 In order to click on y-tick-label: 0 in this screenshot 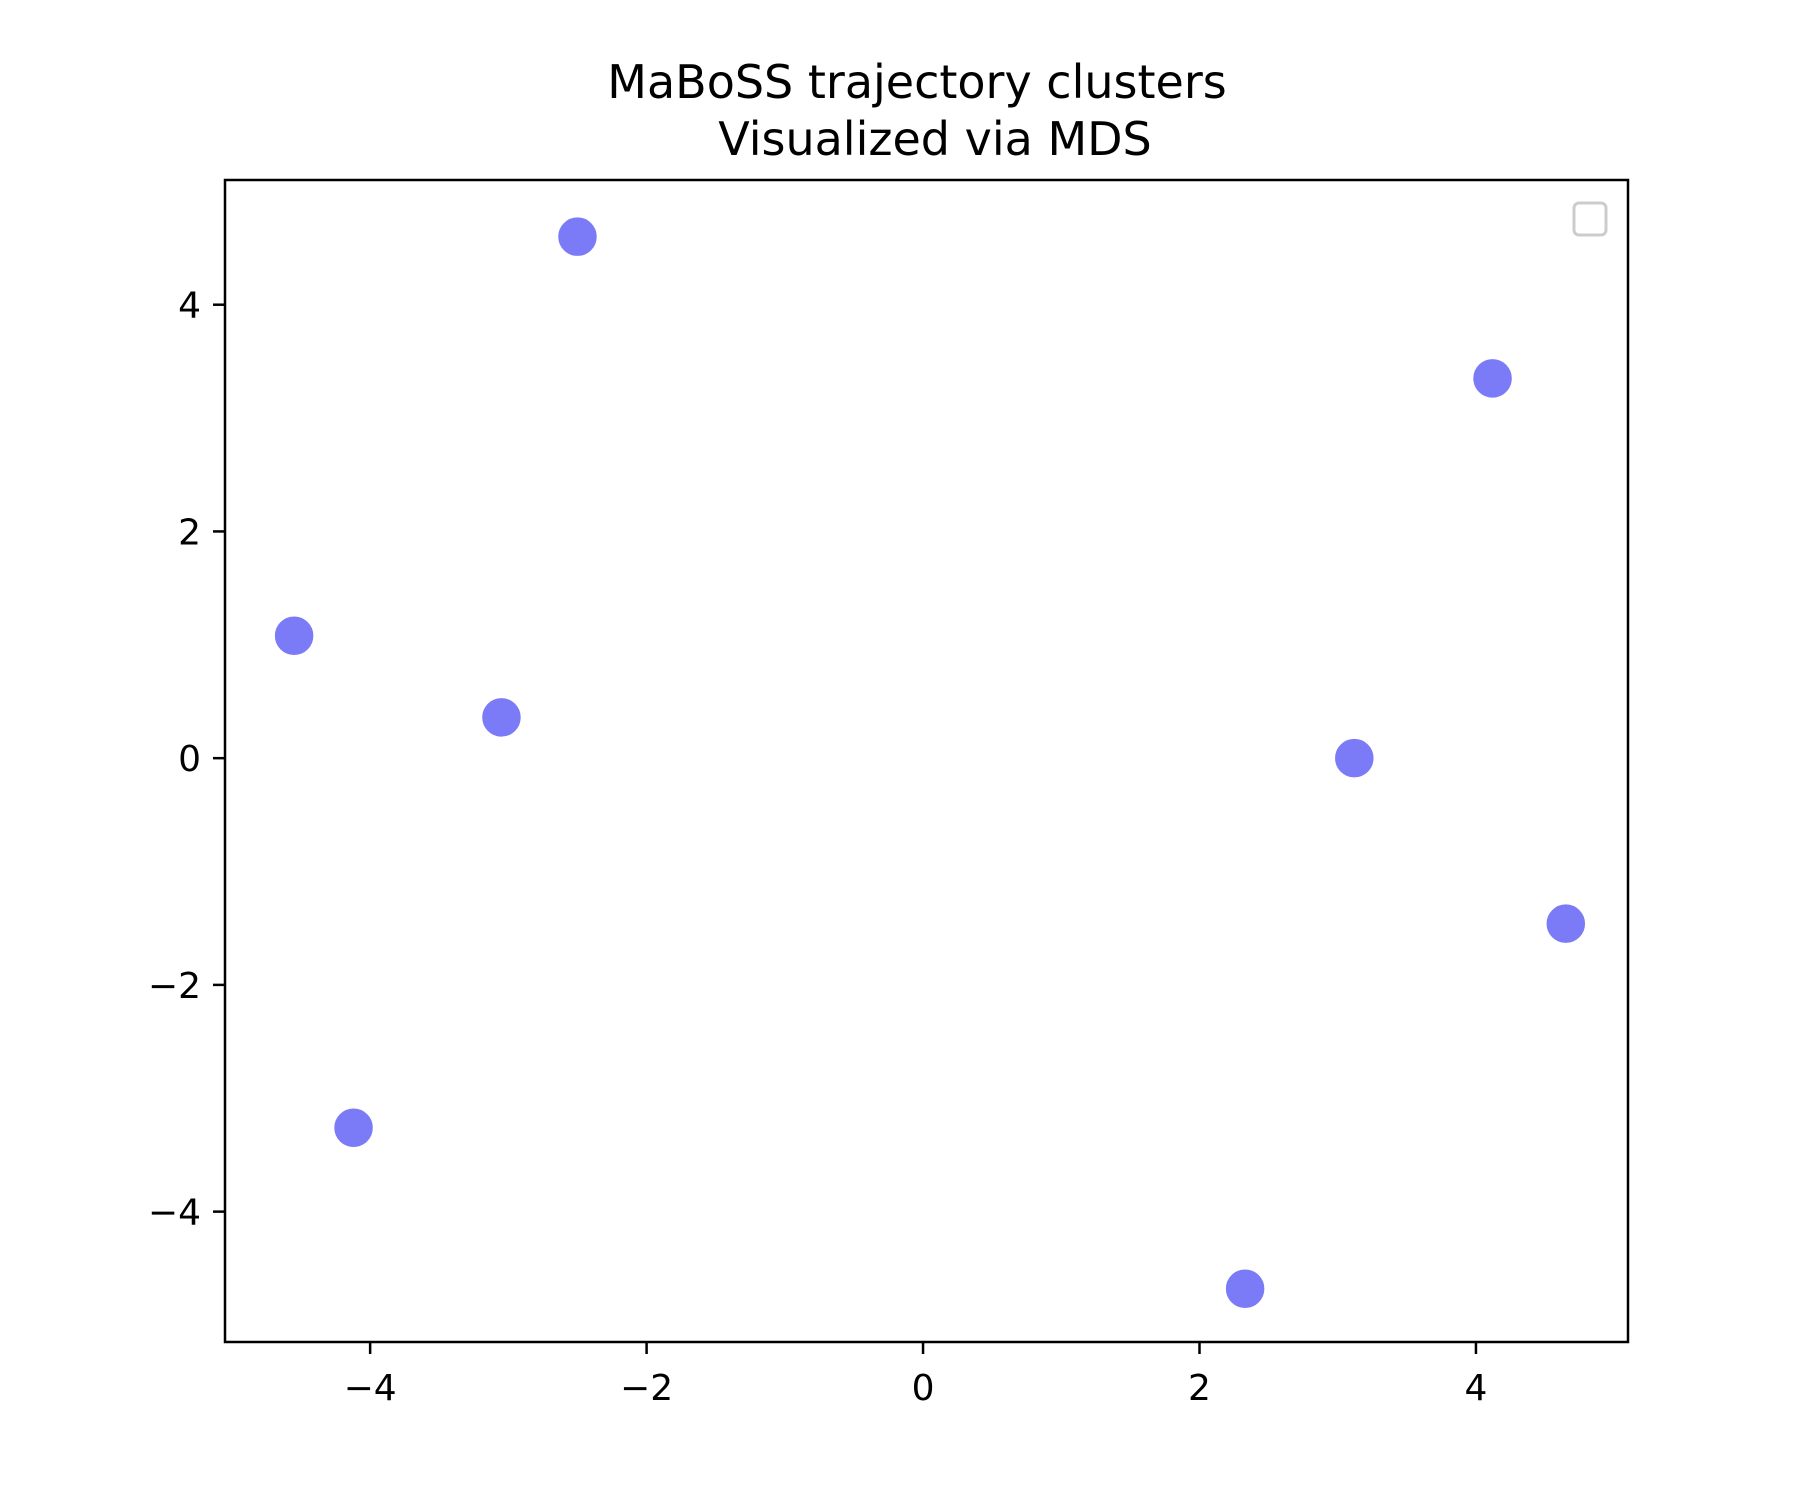, I will do `click(189, 759)`.